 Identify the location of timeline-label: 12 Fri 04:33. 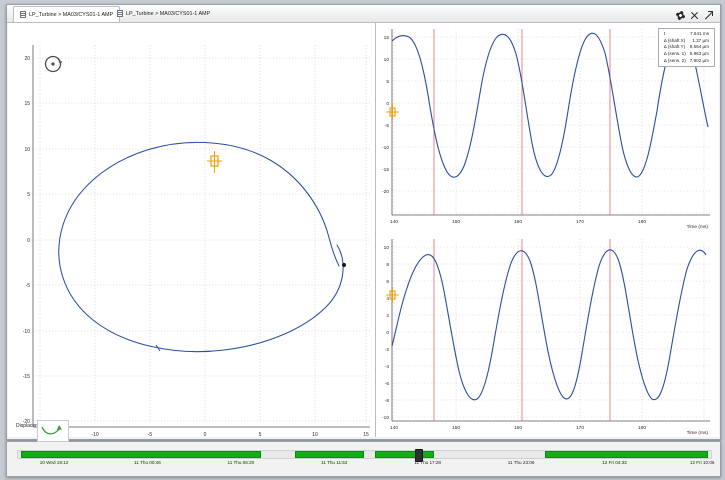
(614, 462).